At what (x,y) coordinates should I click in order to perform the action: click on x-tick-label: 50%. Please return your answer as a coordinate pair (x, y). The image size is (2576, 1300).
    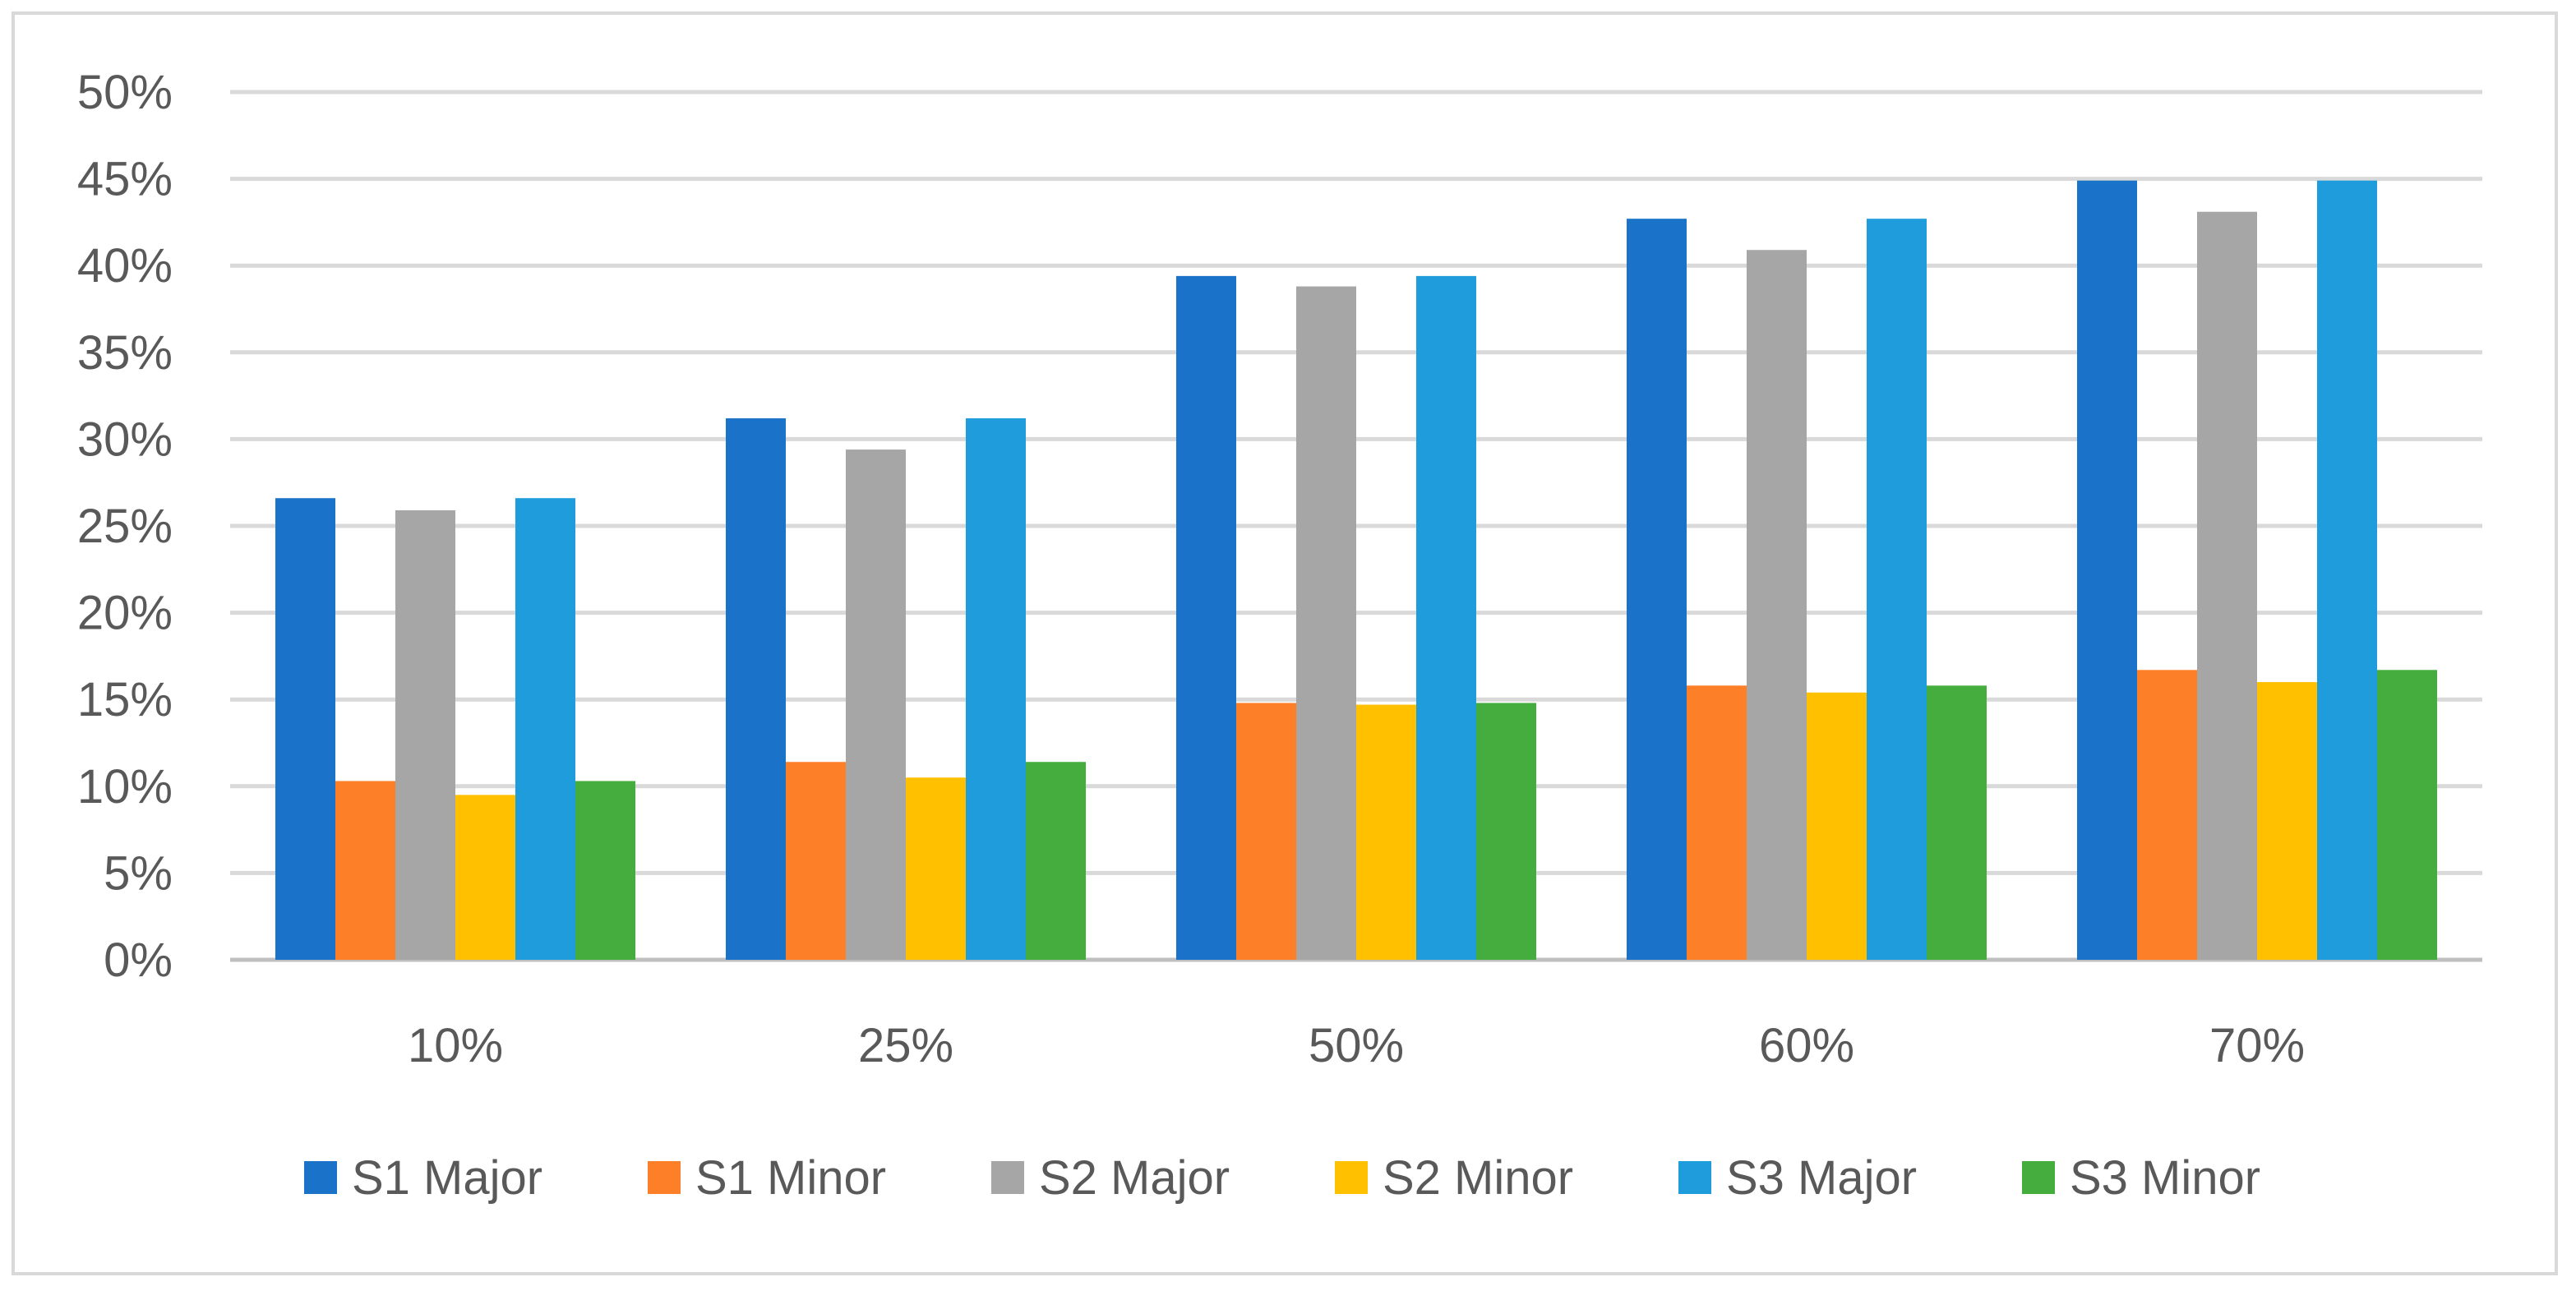
    Looking at the image, I should click on (1357, 1045).